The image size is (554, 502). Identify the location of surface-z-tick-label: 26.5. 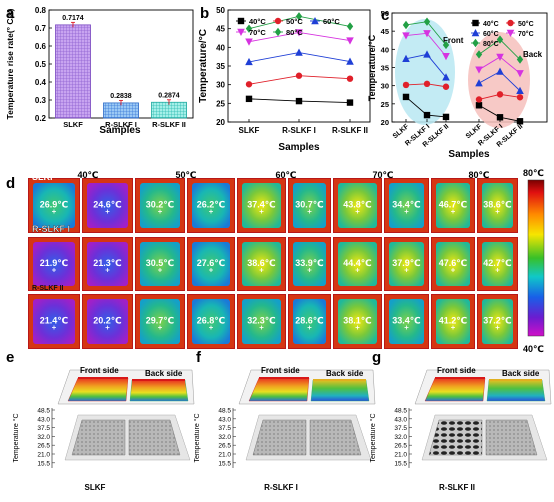
(400, 446).